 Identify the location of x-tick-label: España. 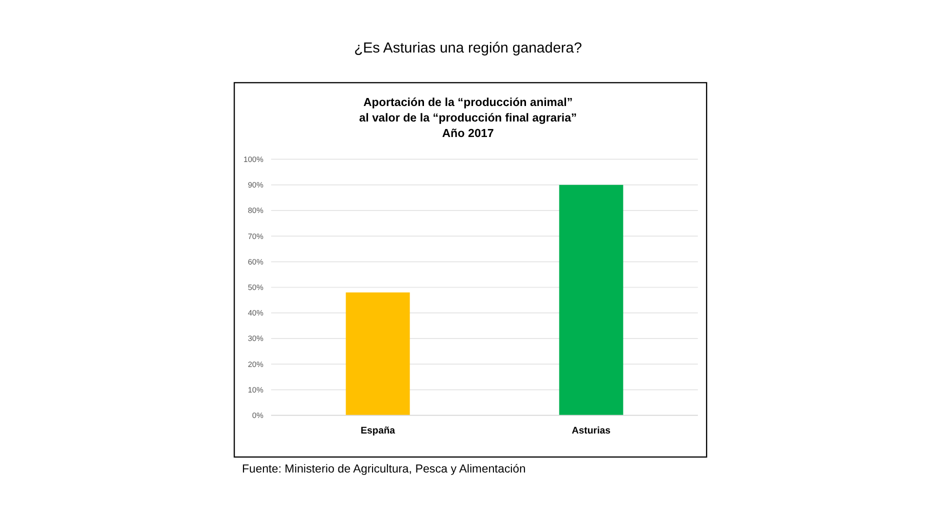
(378, 431).